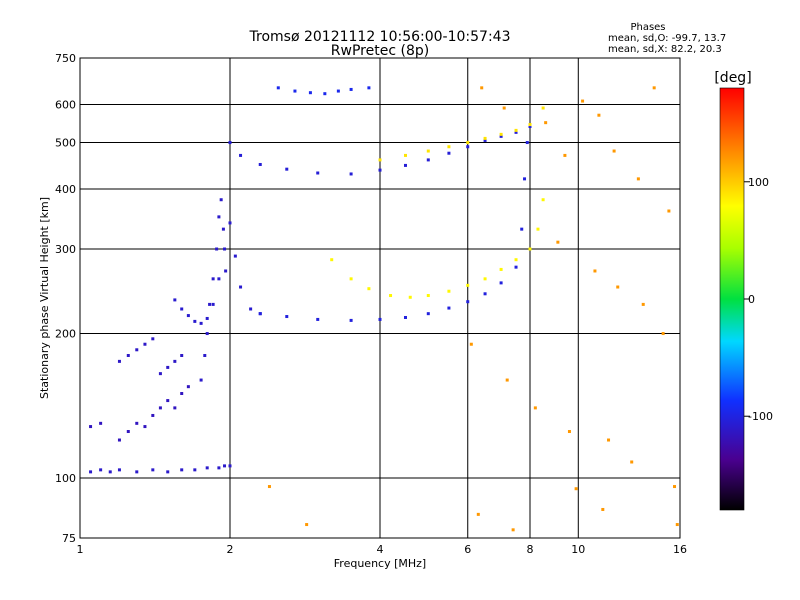  What do you see at coordinates (665, 49) in the screenshot?
I see `stats-line-x: mean, sd,X: 82.2, 20.3` at bounding box center [665, 49].